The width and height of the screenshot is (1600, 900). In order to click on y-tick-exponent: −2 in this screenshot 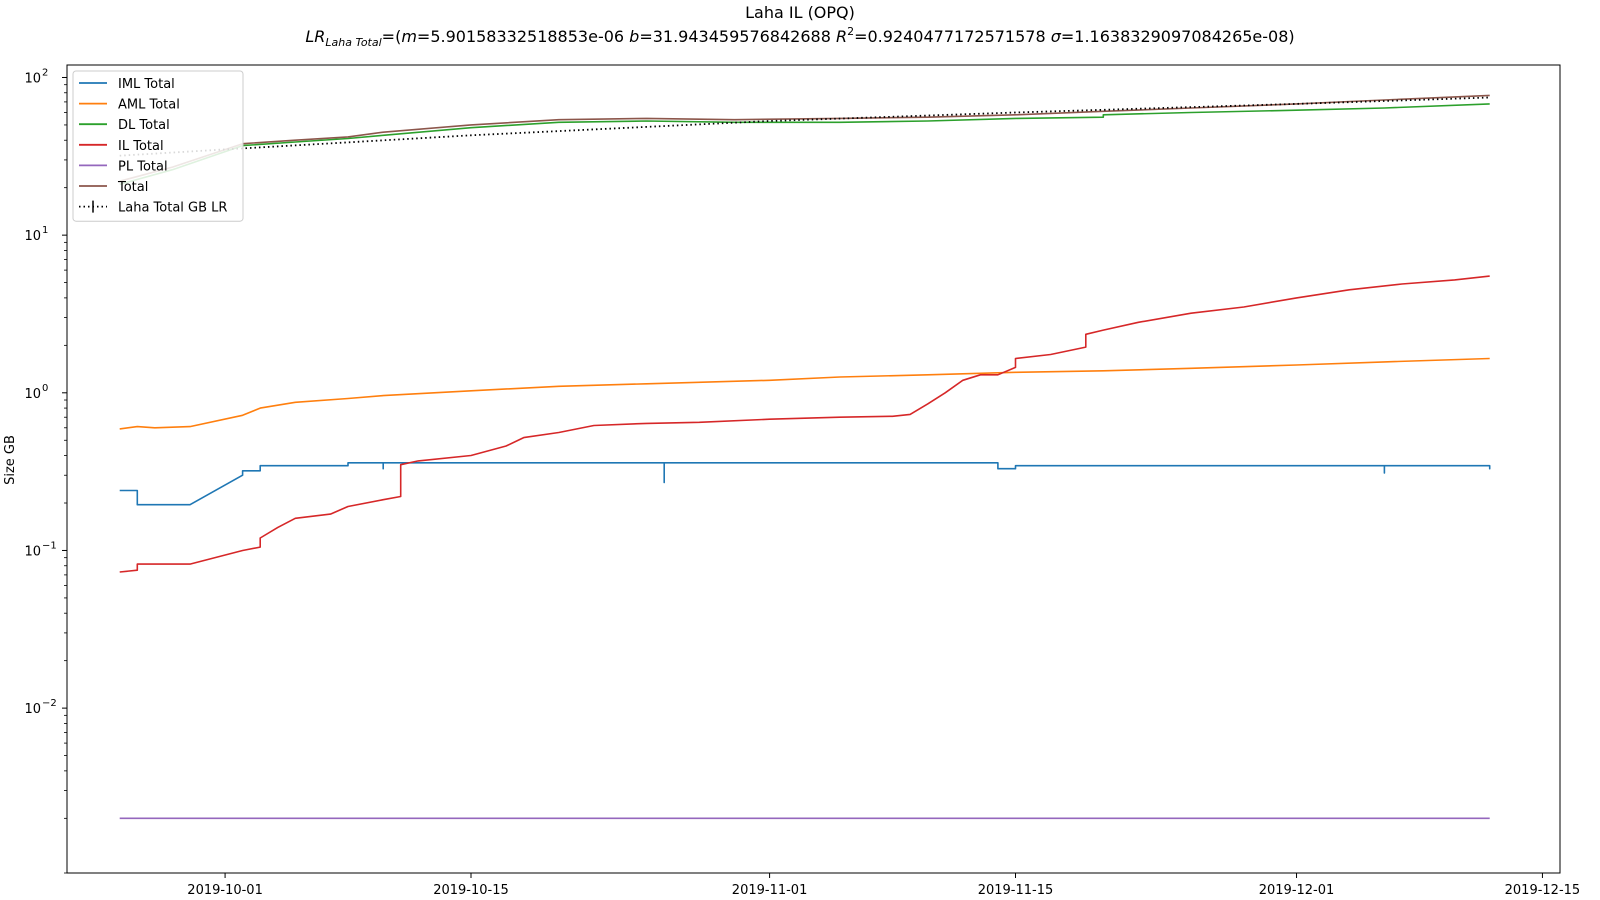, I will do `click(49, 703)`.